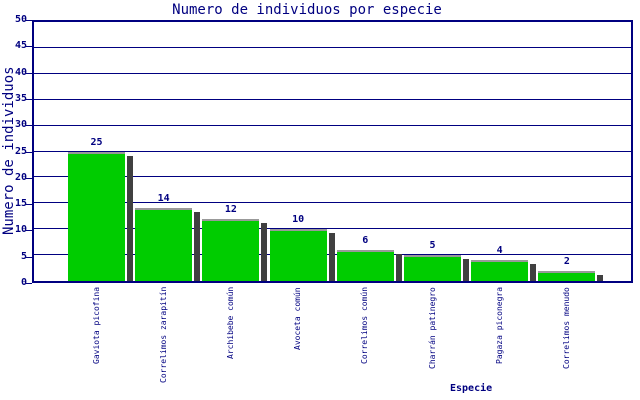  What do you see at coordinates (307, 10) in the screenshot?
I see `chart-title: Numero de individuos por especie` at bounding box center [307, 10].